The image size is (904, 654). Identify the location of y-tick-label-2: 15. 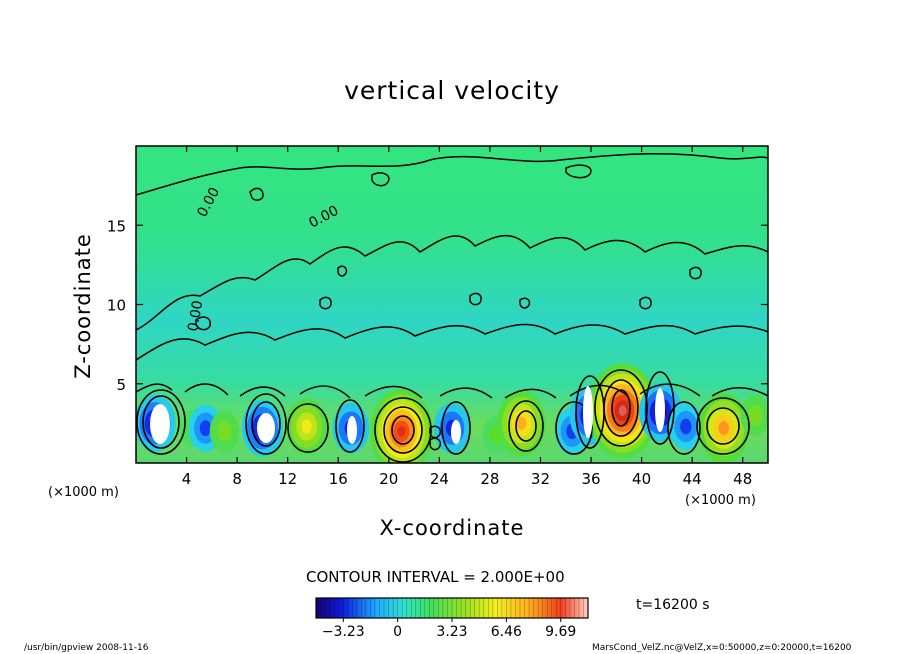
(116, 226).